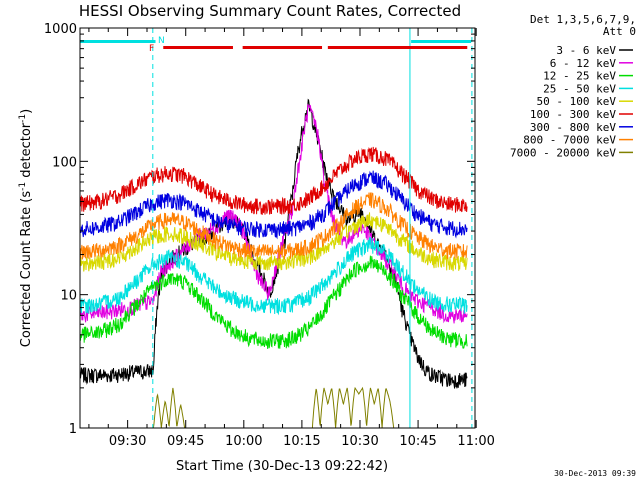  What do you see at coordinates (359, 441) in the screenshot?
I see `x-tick-label: 10:30` at bounding box center [359, 441].